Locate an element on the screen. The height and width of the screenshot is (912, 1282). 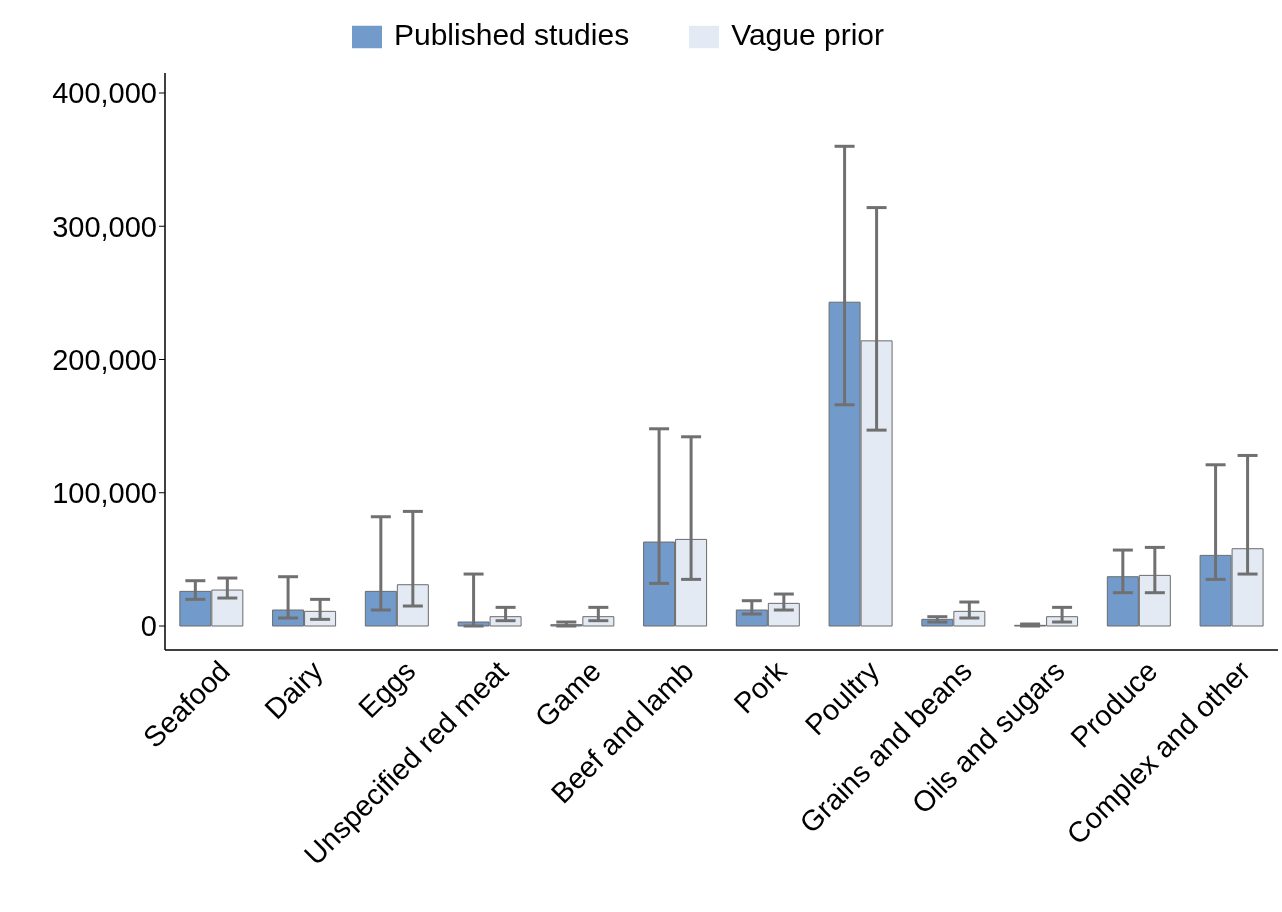
y-tick-label: 300,000 is located at coordinates (104, 226).